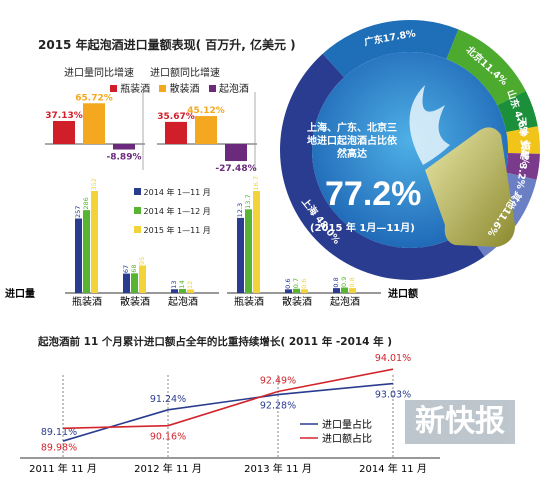  I want to click on axis-label: 进口量, so click(20, 293).